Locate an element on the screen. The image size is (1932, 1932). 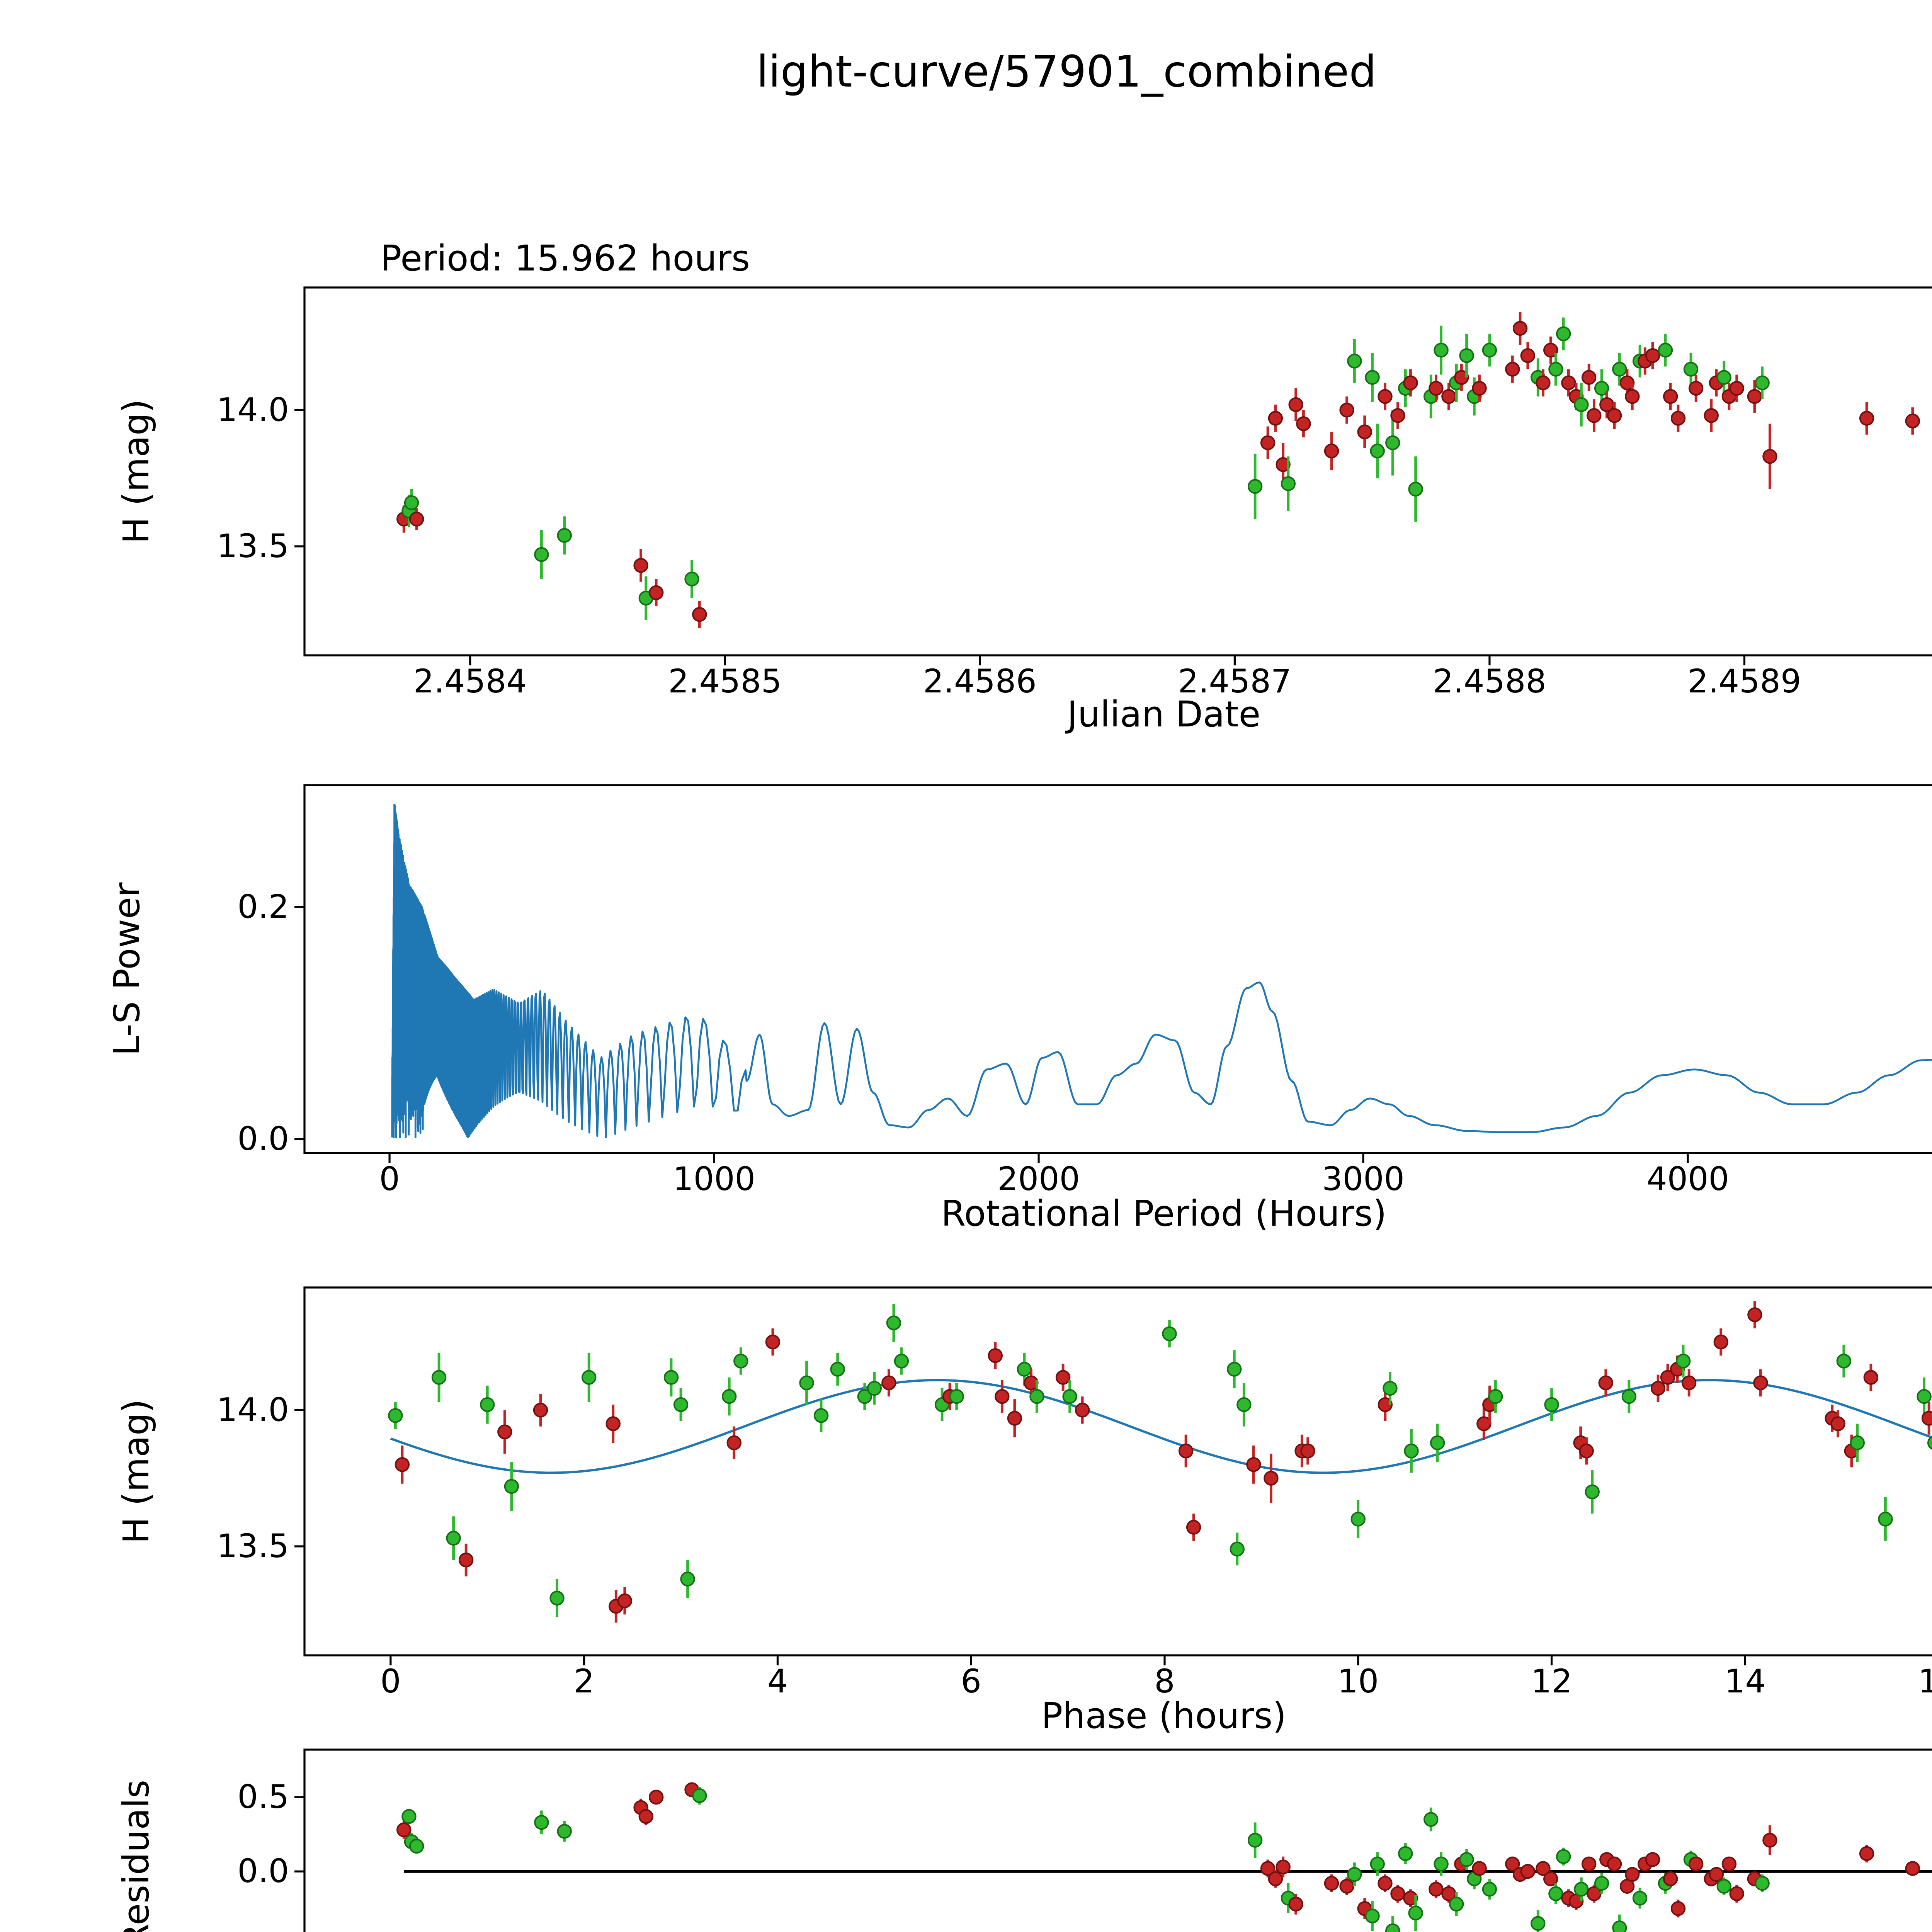
ax3-ylabel: H (mag) is located at coordinates (136, 1471).